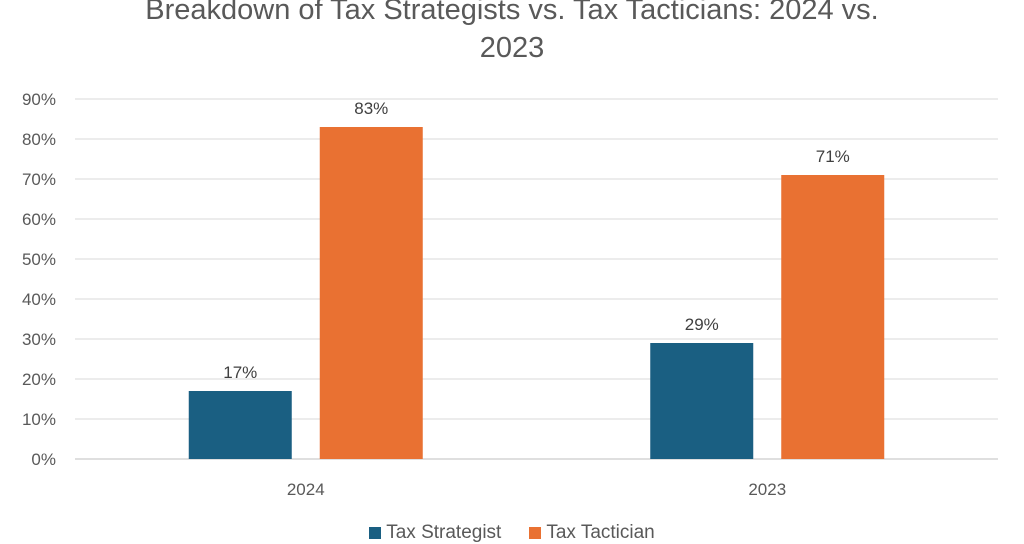 The image size is (1024, 544). I want to click on legend-item-tactician: Tax Tactician, so click(592, 533).